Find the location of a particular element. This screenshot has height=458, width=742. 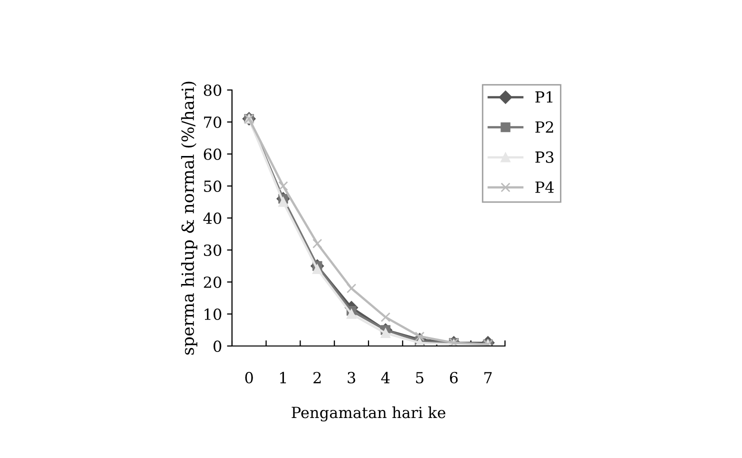

x-axis-title: Pengamatan hari ke is located at coordinates (369, 414).